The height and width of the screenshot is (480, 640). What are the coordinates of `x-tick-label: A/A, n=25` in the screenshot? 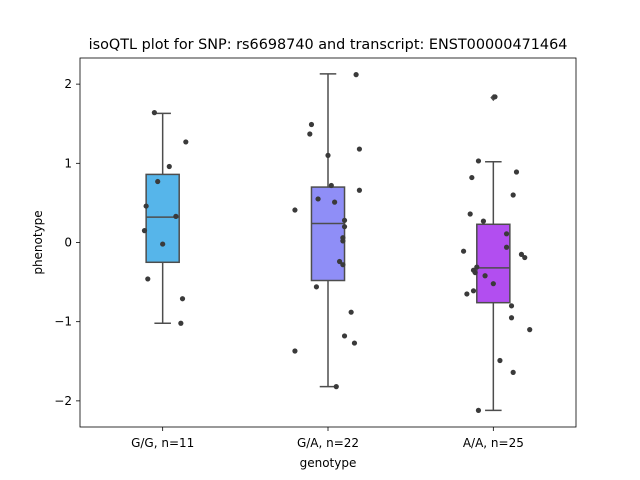 It's located at (493, 443).